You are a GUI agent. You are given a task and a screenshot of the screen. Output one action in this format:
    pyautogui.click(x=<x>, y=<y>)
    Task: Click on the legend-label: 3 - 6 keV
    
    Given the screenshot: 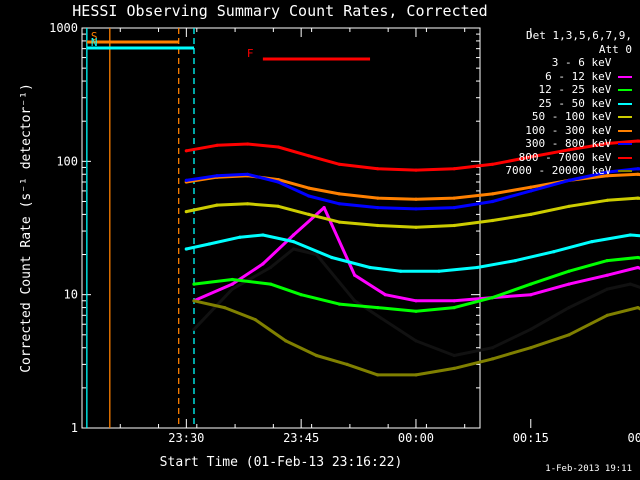 What is the action you would take?
    pyautogui.click(x=584, y=62)
    